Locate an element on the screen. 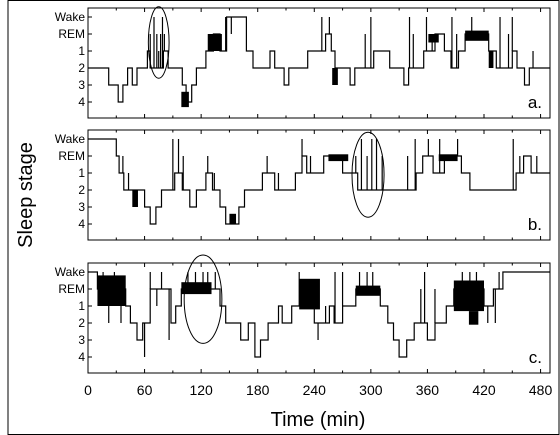 This screenshot has width=560, height=435. panel-label: b. is located at coordinates (535, 224).